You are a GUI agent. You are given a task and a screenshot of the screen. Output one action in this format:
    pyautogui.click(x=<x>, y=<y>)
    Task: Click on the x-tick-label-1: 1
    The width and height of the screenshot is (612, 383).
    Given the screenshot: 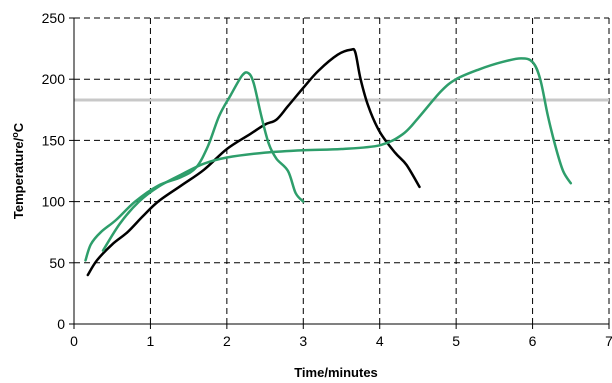 What is the action you would take?
    pyautogui.click(x=151, y=341)
    